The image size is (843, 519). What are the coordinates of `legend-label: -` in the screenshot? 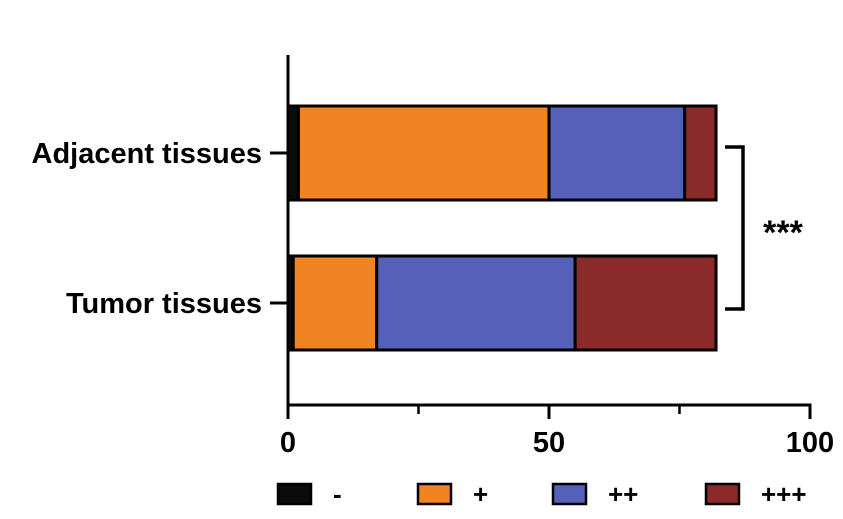 It's located at (337, 494).